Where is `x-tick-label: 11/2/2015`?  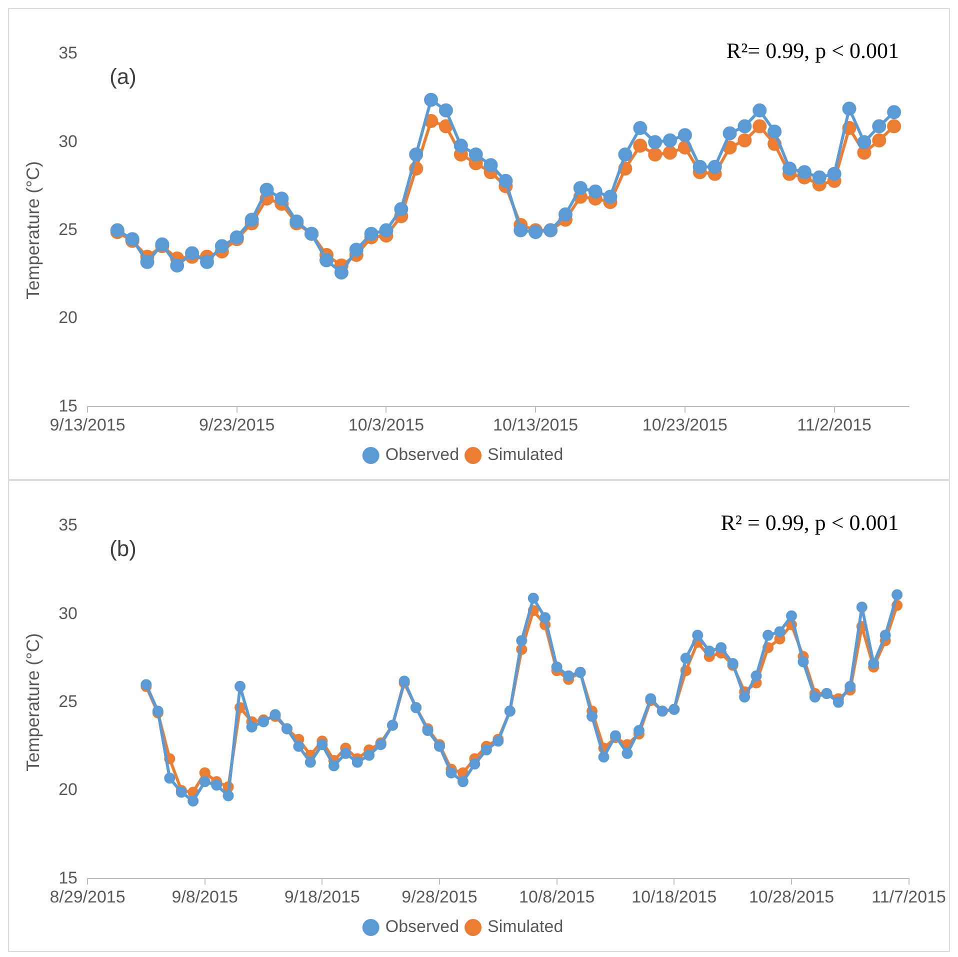 x-tick-label: 11/2/2015 is located at coordinates (834, 424).